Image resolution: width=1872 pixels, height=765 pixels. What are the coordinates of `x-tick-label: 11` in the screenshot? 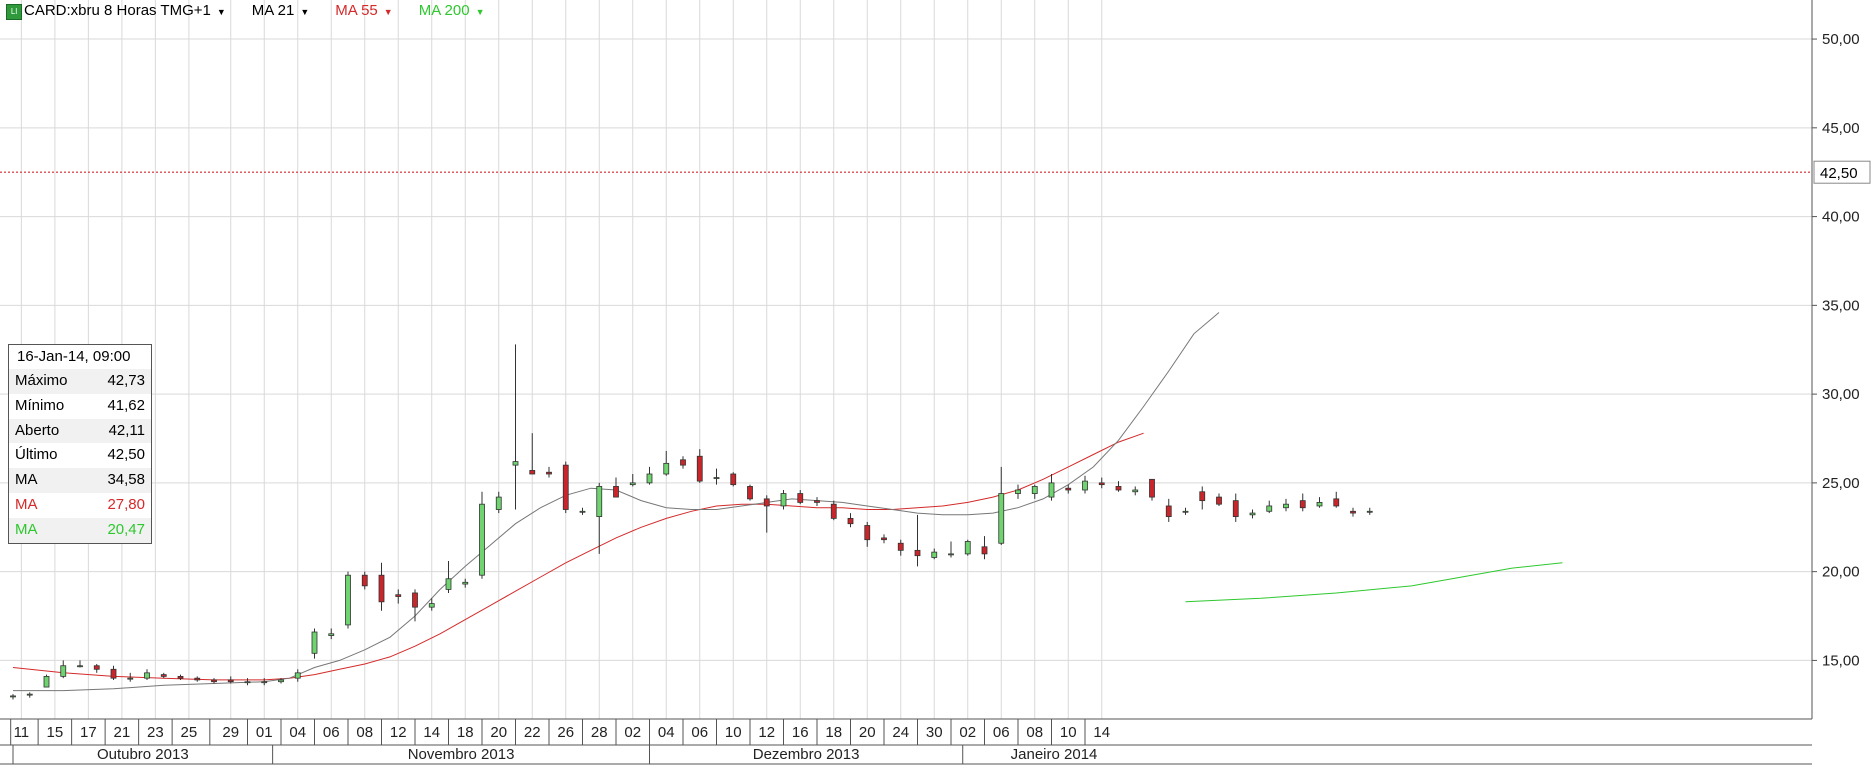 It's located at (22, 732).